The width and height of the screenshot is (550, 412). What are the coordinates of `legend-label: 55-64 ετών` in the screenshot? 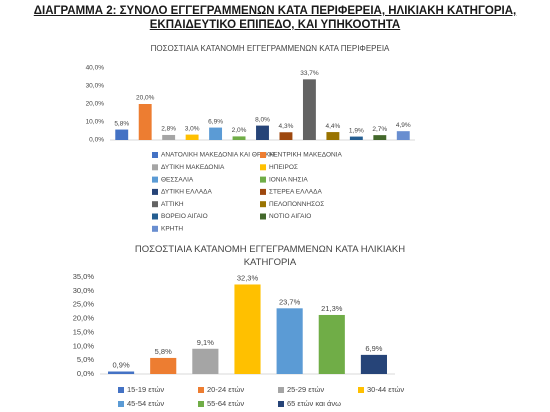 It's located at (225, 403).